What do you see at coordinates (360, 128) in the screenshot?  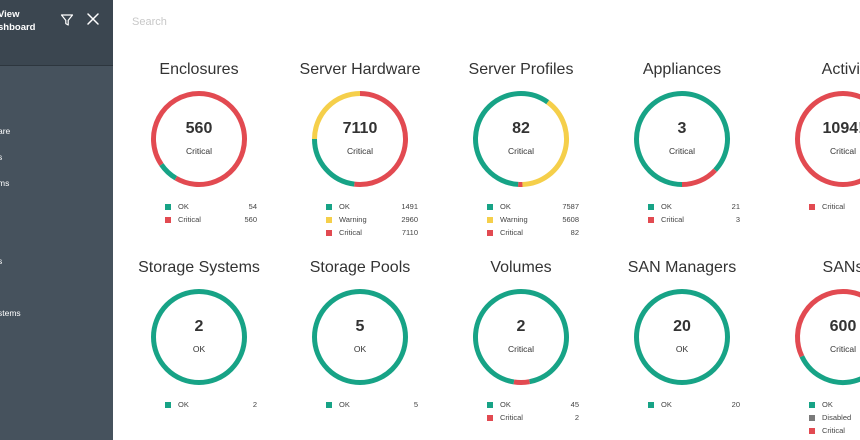 I see `donut-count: 7110` at bounding box center [360, 128].